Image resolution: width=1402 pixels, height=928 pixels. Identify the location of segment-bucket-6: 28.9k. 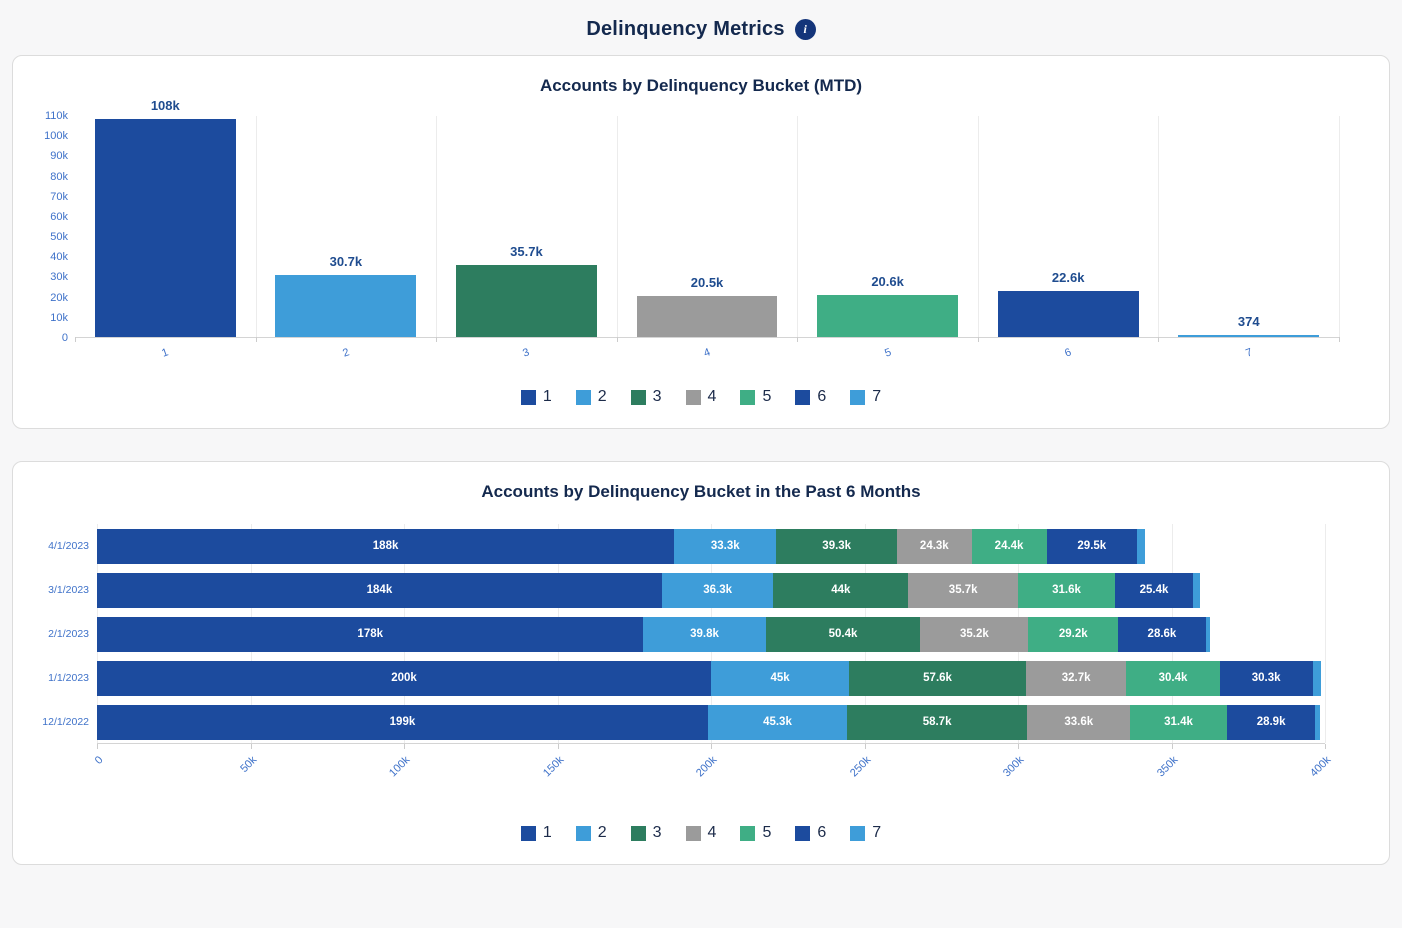
(1271, 722).